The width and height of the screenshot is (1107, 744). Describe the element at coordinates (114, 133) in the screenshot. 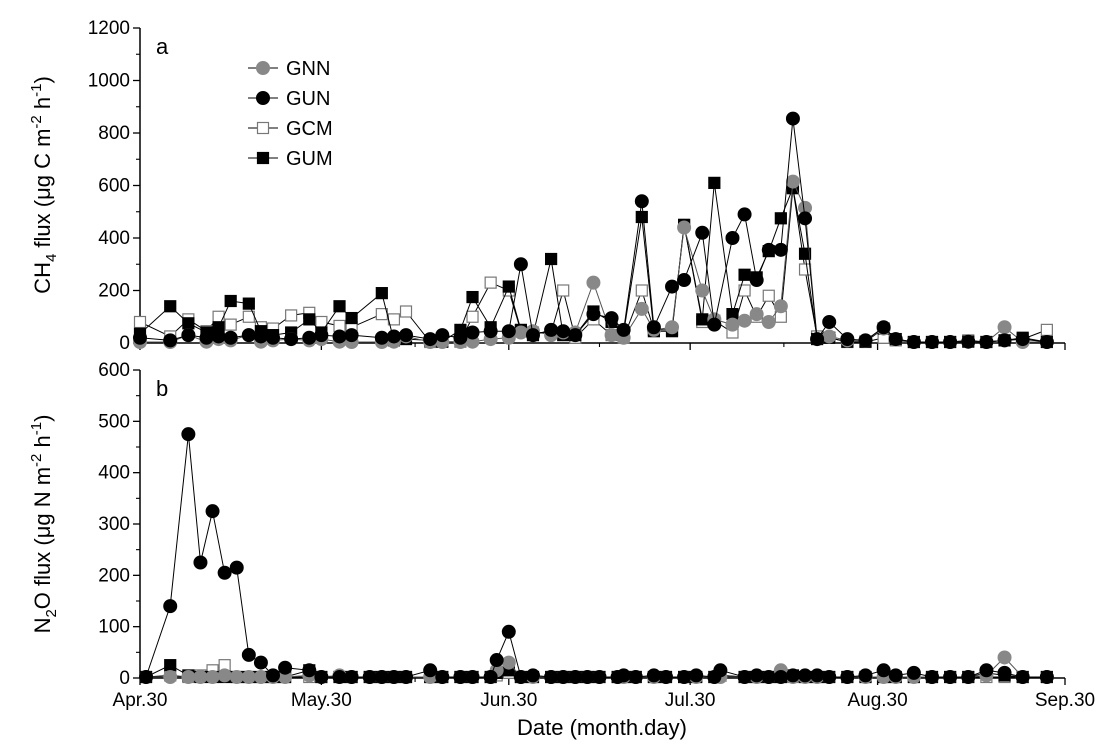

I see `y-tick-label: 800` at that location.